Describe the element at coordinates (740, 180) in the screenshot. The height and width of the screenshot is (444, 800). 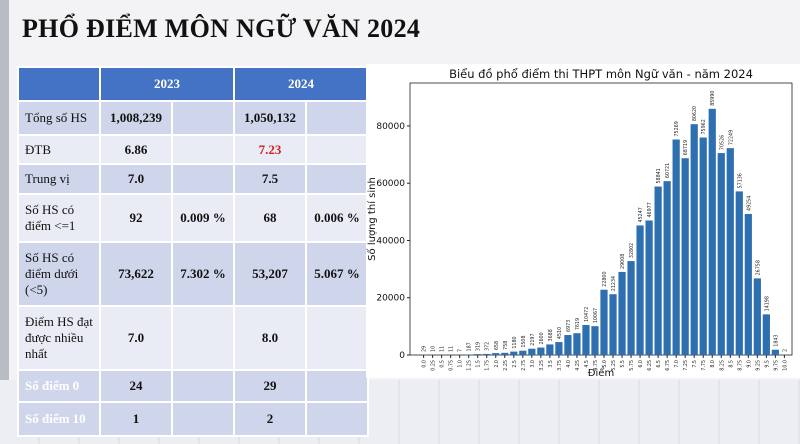
I see `bar-value-label: 57136` at that location.